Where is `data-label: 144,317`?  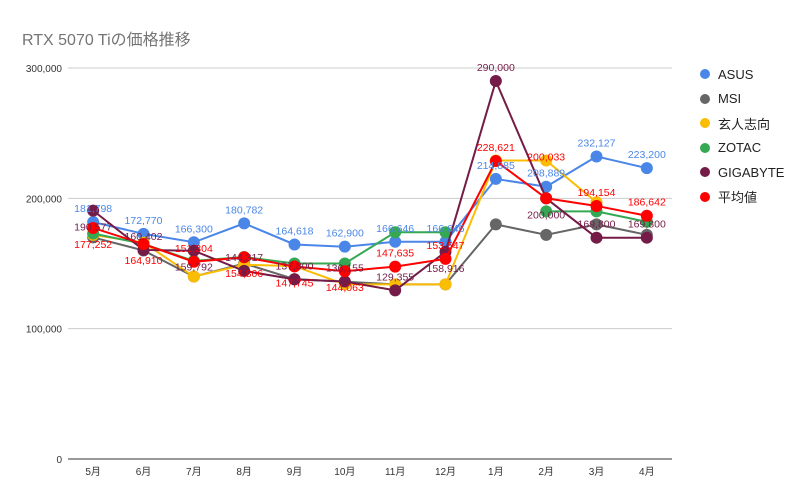
data-label: 144,317 is located at coordinates (244, 258).